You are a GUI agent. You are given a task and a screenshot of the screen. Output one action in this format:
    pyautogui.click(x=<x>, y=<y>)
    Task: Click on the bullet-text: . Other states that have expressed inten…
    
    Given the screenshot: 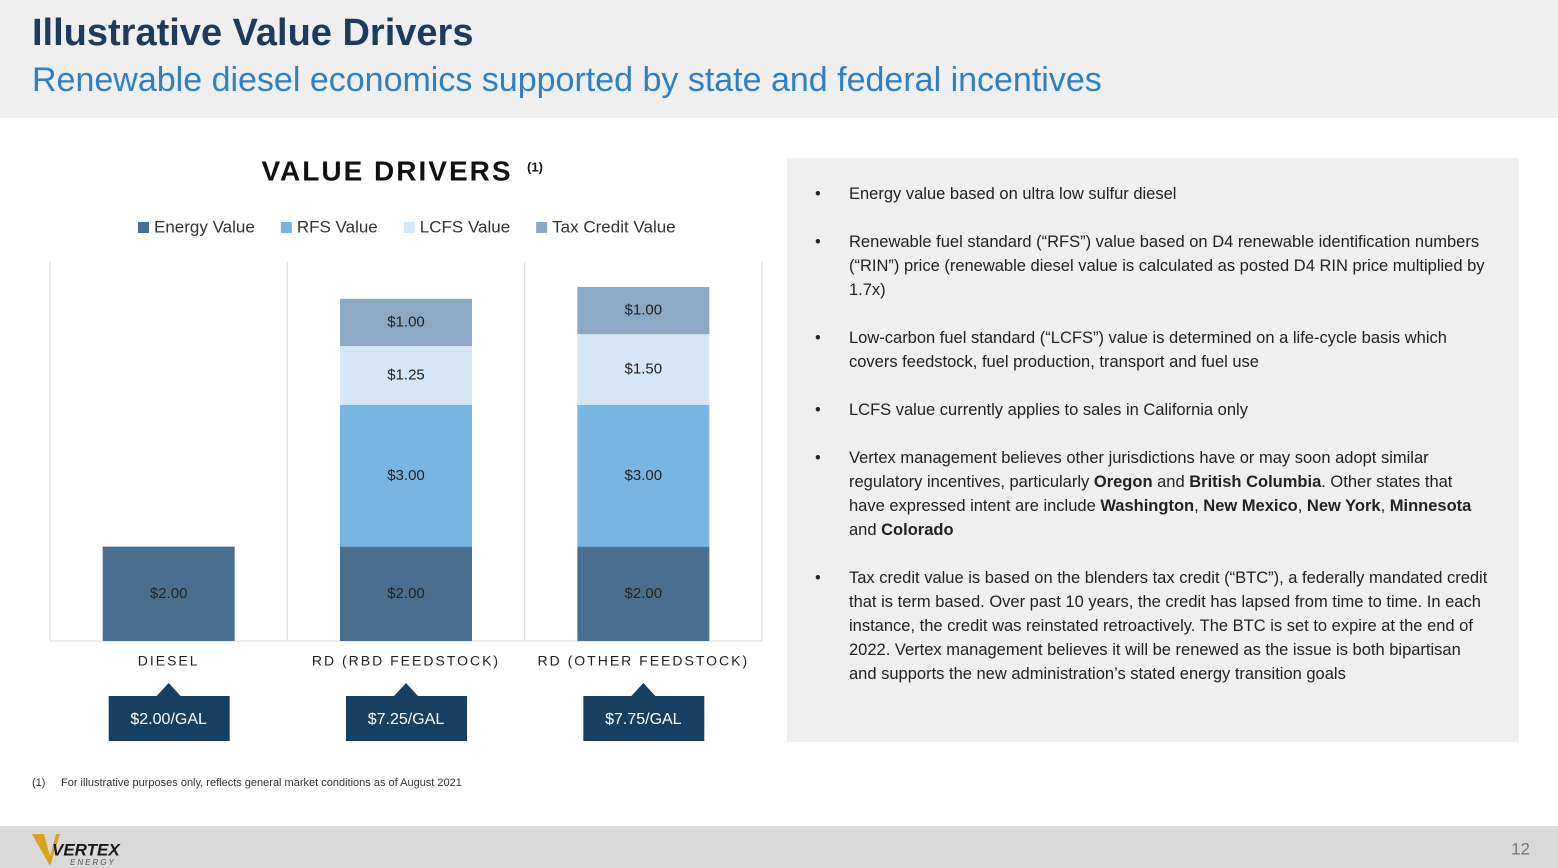 What is the action you would take?
    pyautogui.click(x=1151, y=494)
    